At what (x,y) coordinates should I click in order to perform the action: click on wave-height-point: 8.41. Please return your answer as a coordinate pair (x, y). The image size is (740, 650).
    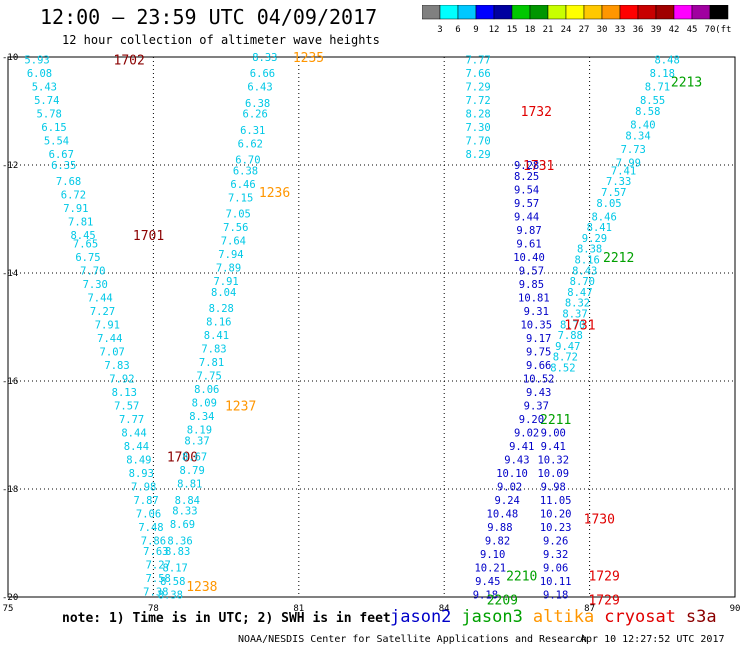
    Looking at the image, I should click on (599, 228).